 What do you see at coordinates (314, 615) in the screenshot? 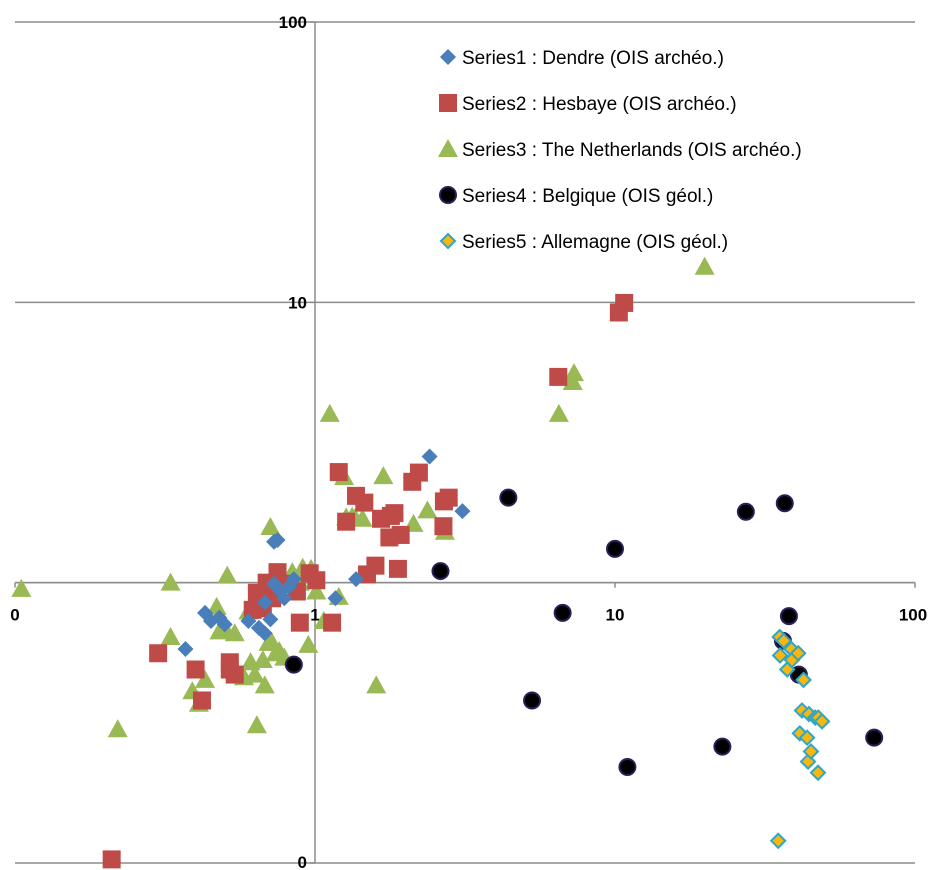
I see `x-tick-label: 1` at bounding box center [314, 615].